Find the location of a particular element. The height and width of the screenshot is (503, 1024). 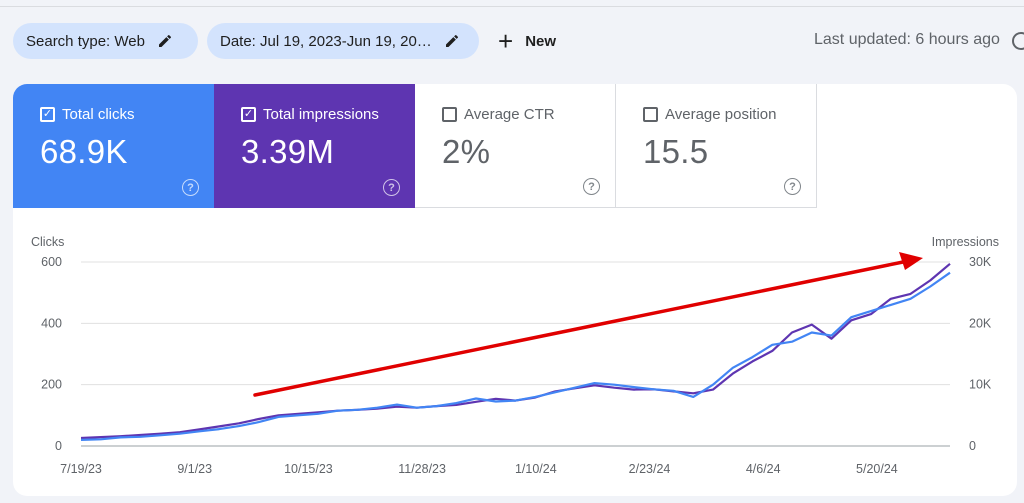

new-filter-label: New is located at coordinates (541, 41).